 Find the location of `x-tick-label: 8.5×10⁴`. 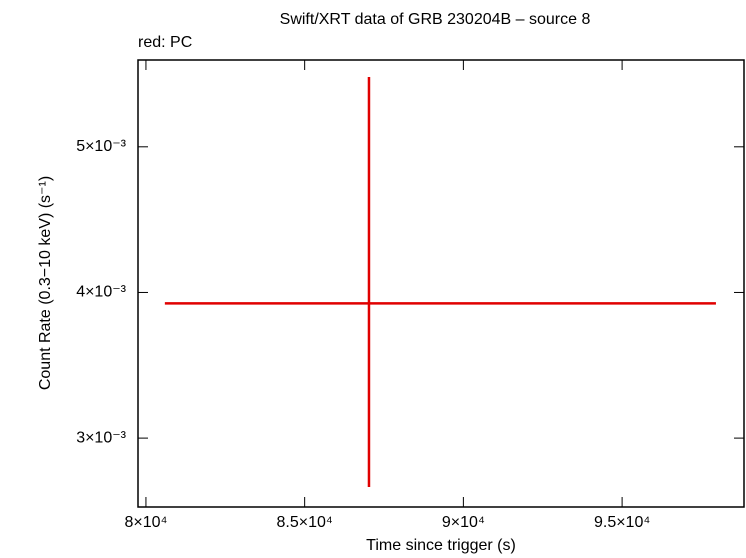

x-tick-label: 8.5×10⁴ is located at coordinates (305, 522).